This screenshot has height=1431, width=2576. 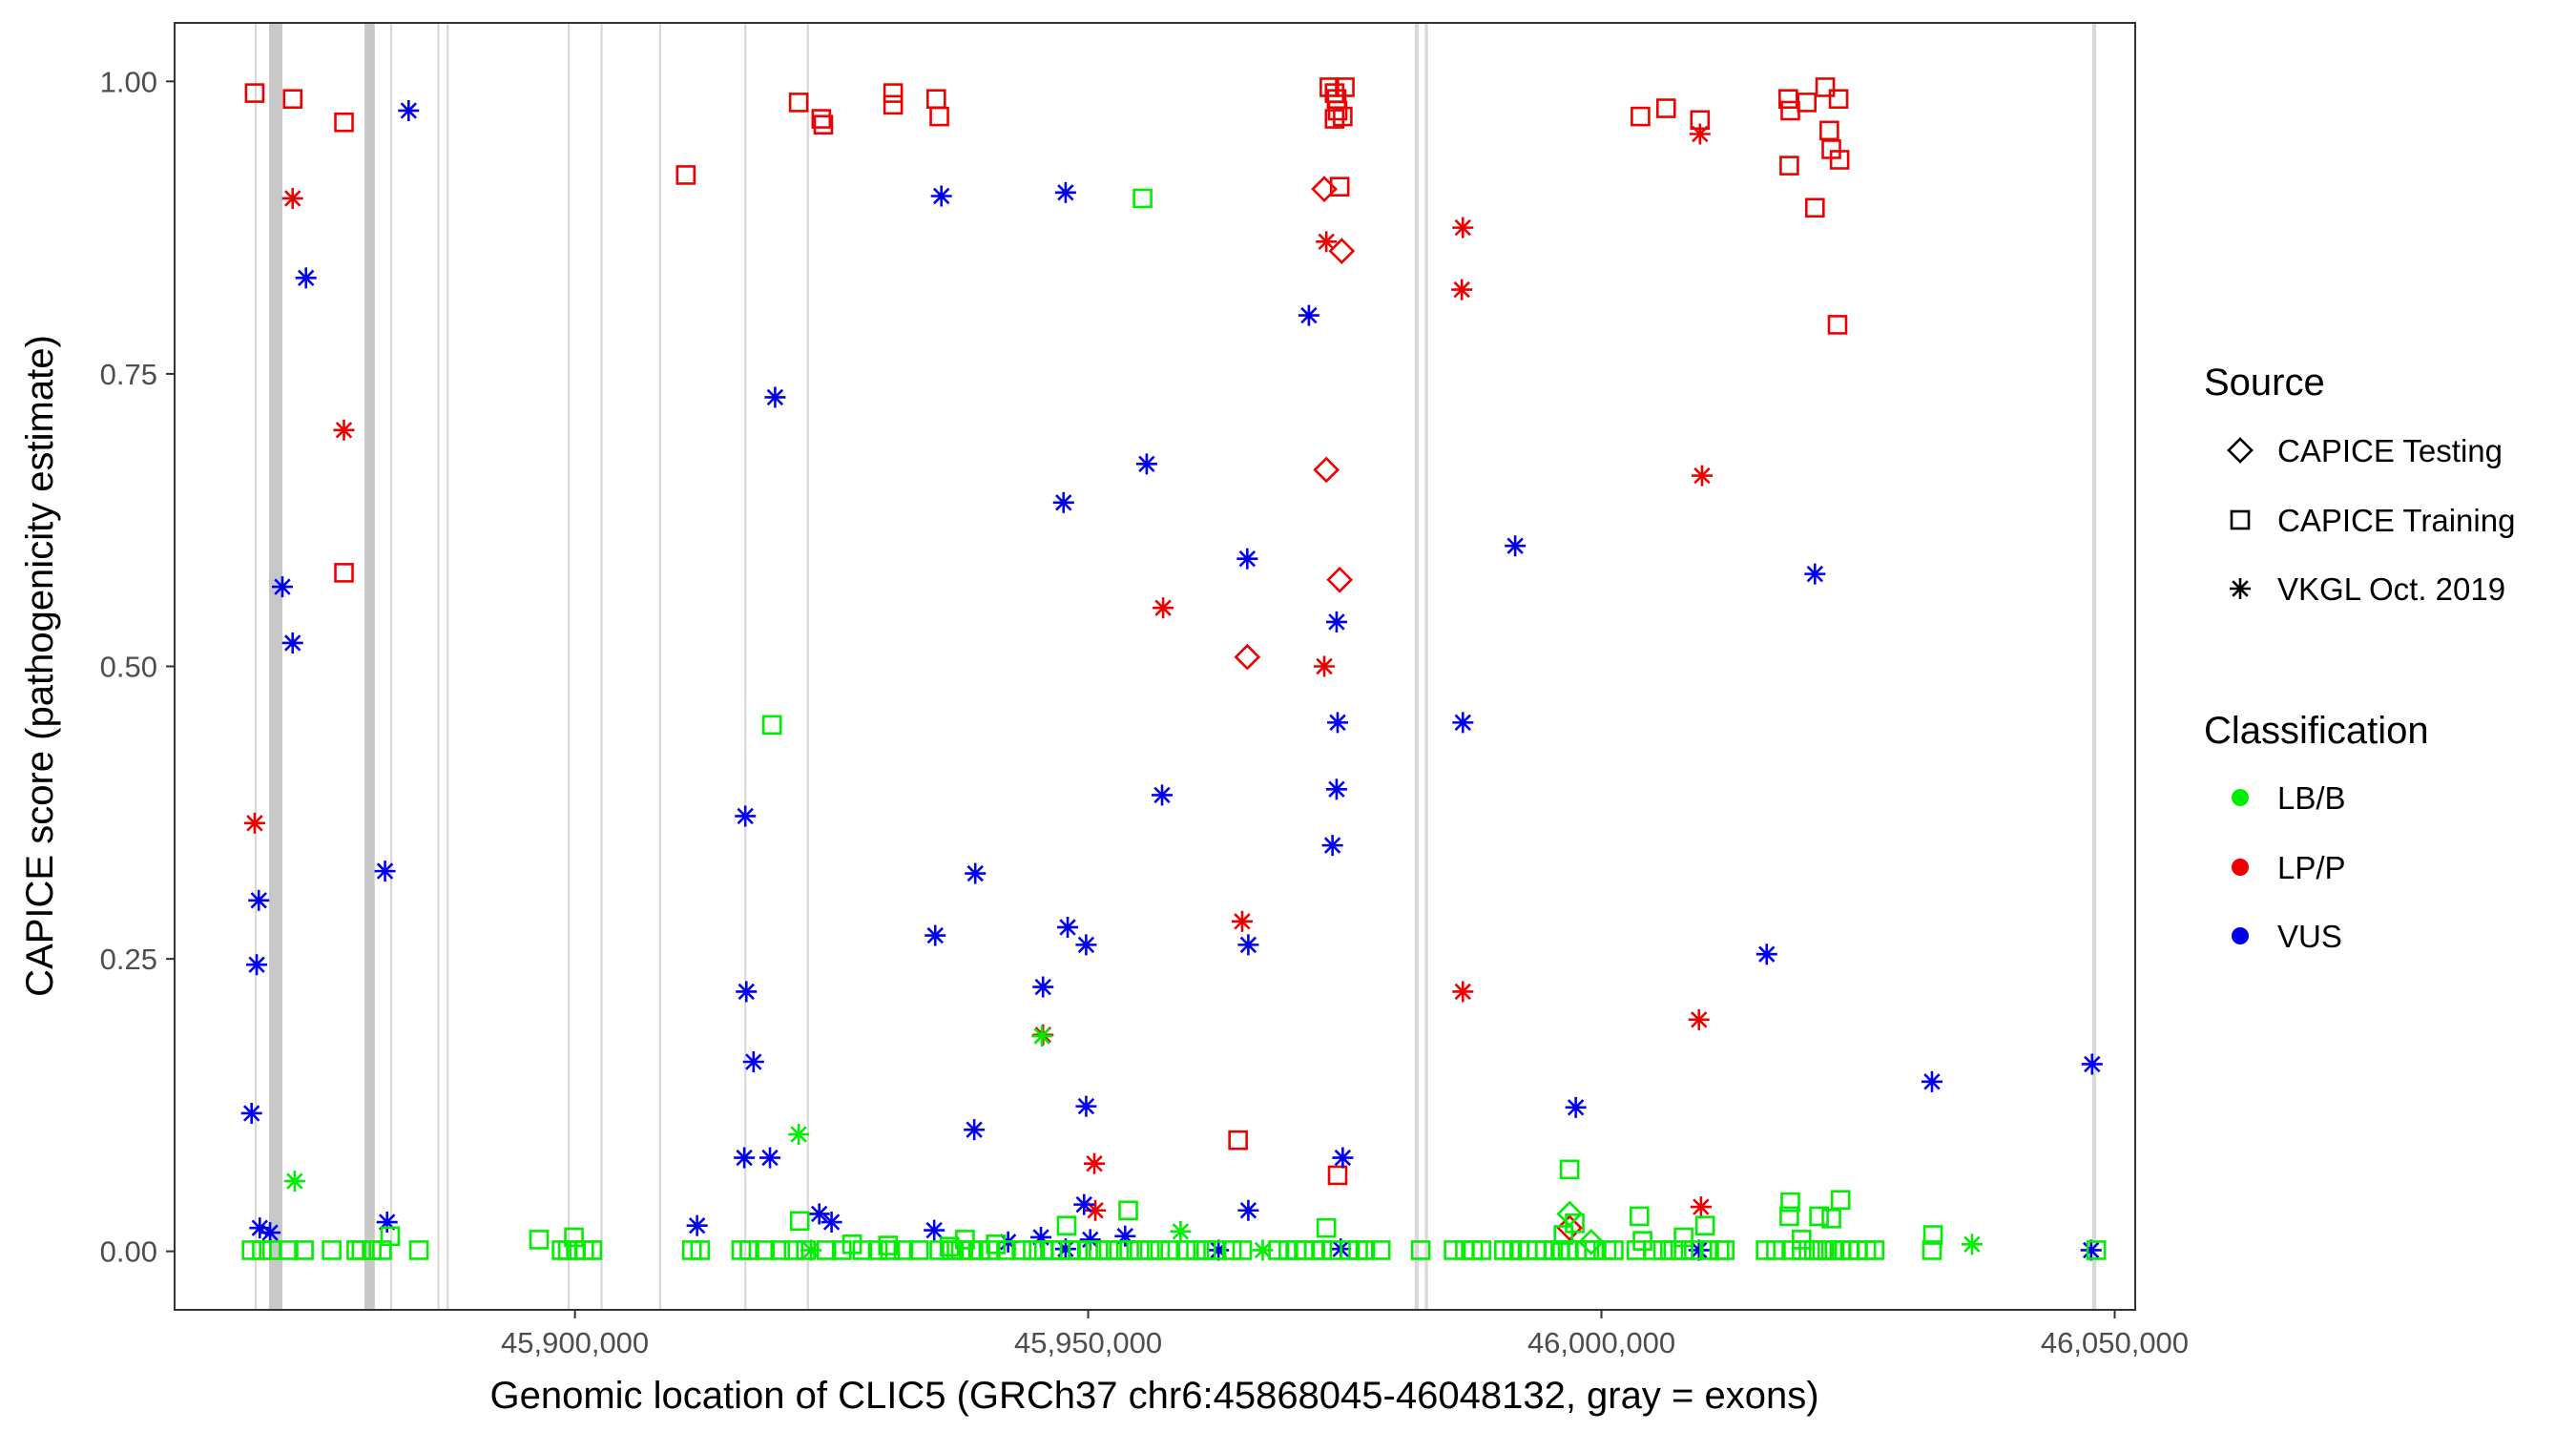 What do you see at coordinates (2311, 798) in the screenshot?
I see `legend-label-lbb: LB/B` at bounding box center [2311, 798].